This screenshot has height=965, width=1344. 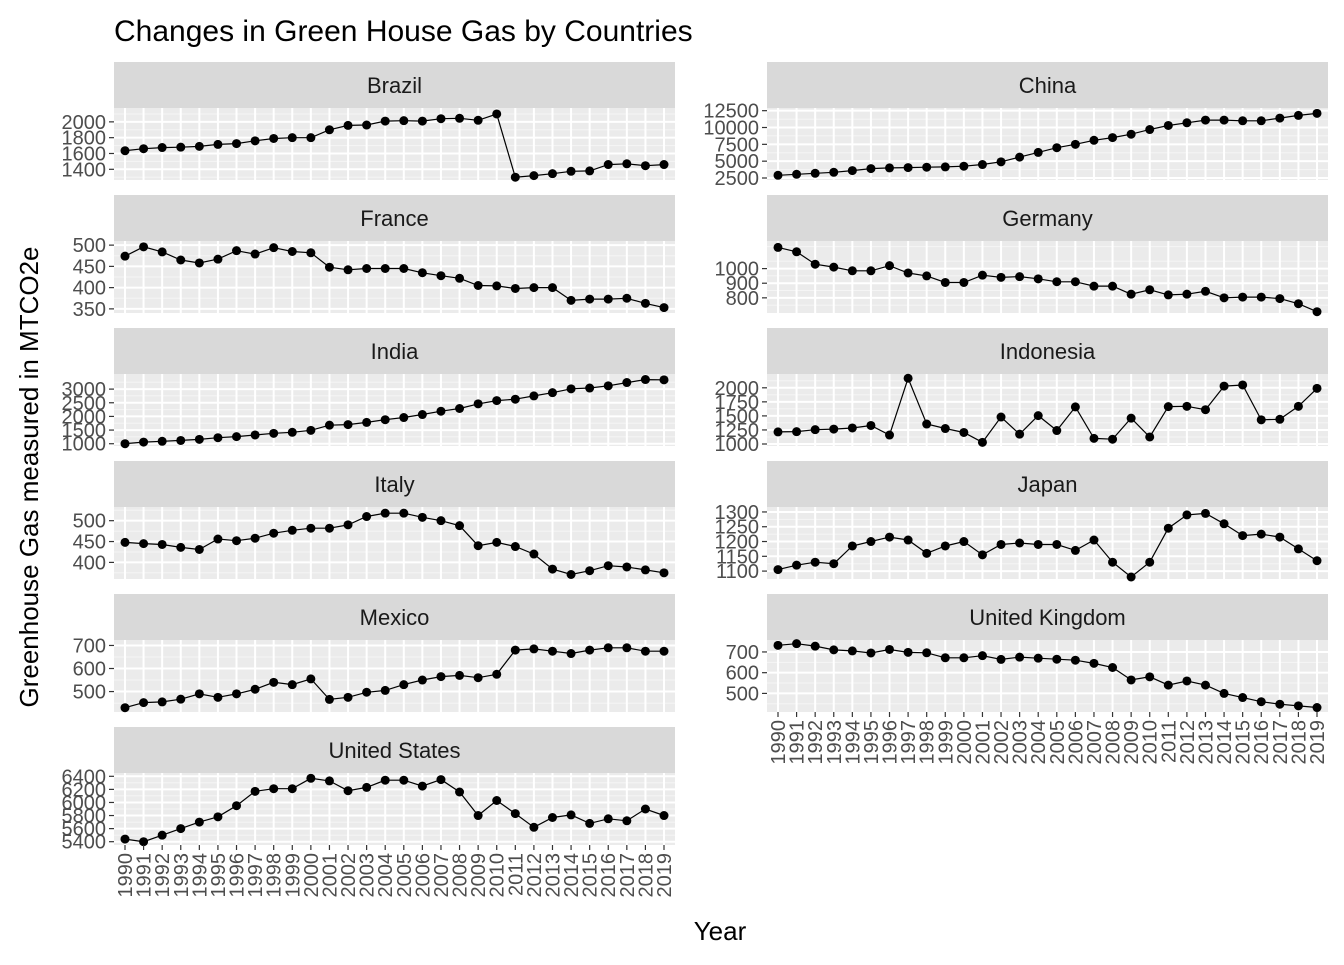 I want to click on chart-title: Changes in Green House Gas by Countries, so click(x=403, y=31).